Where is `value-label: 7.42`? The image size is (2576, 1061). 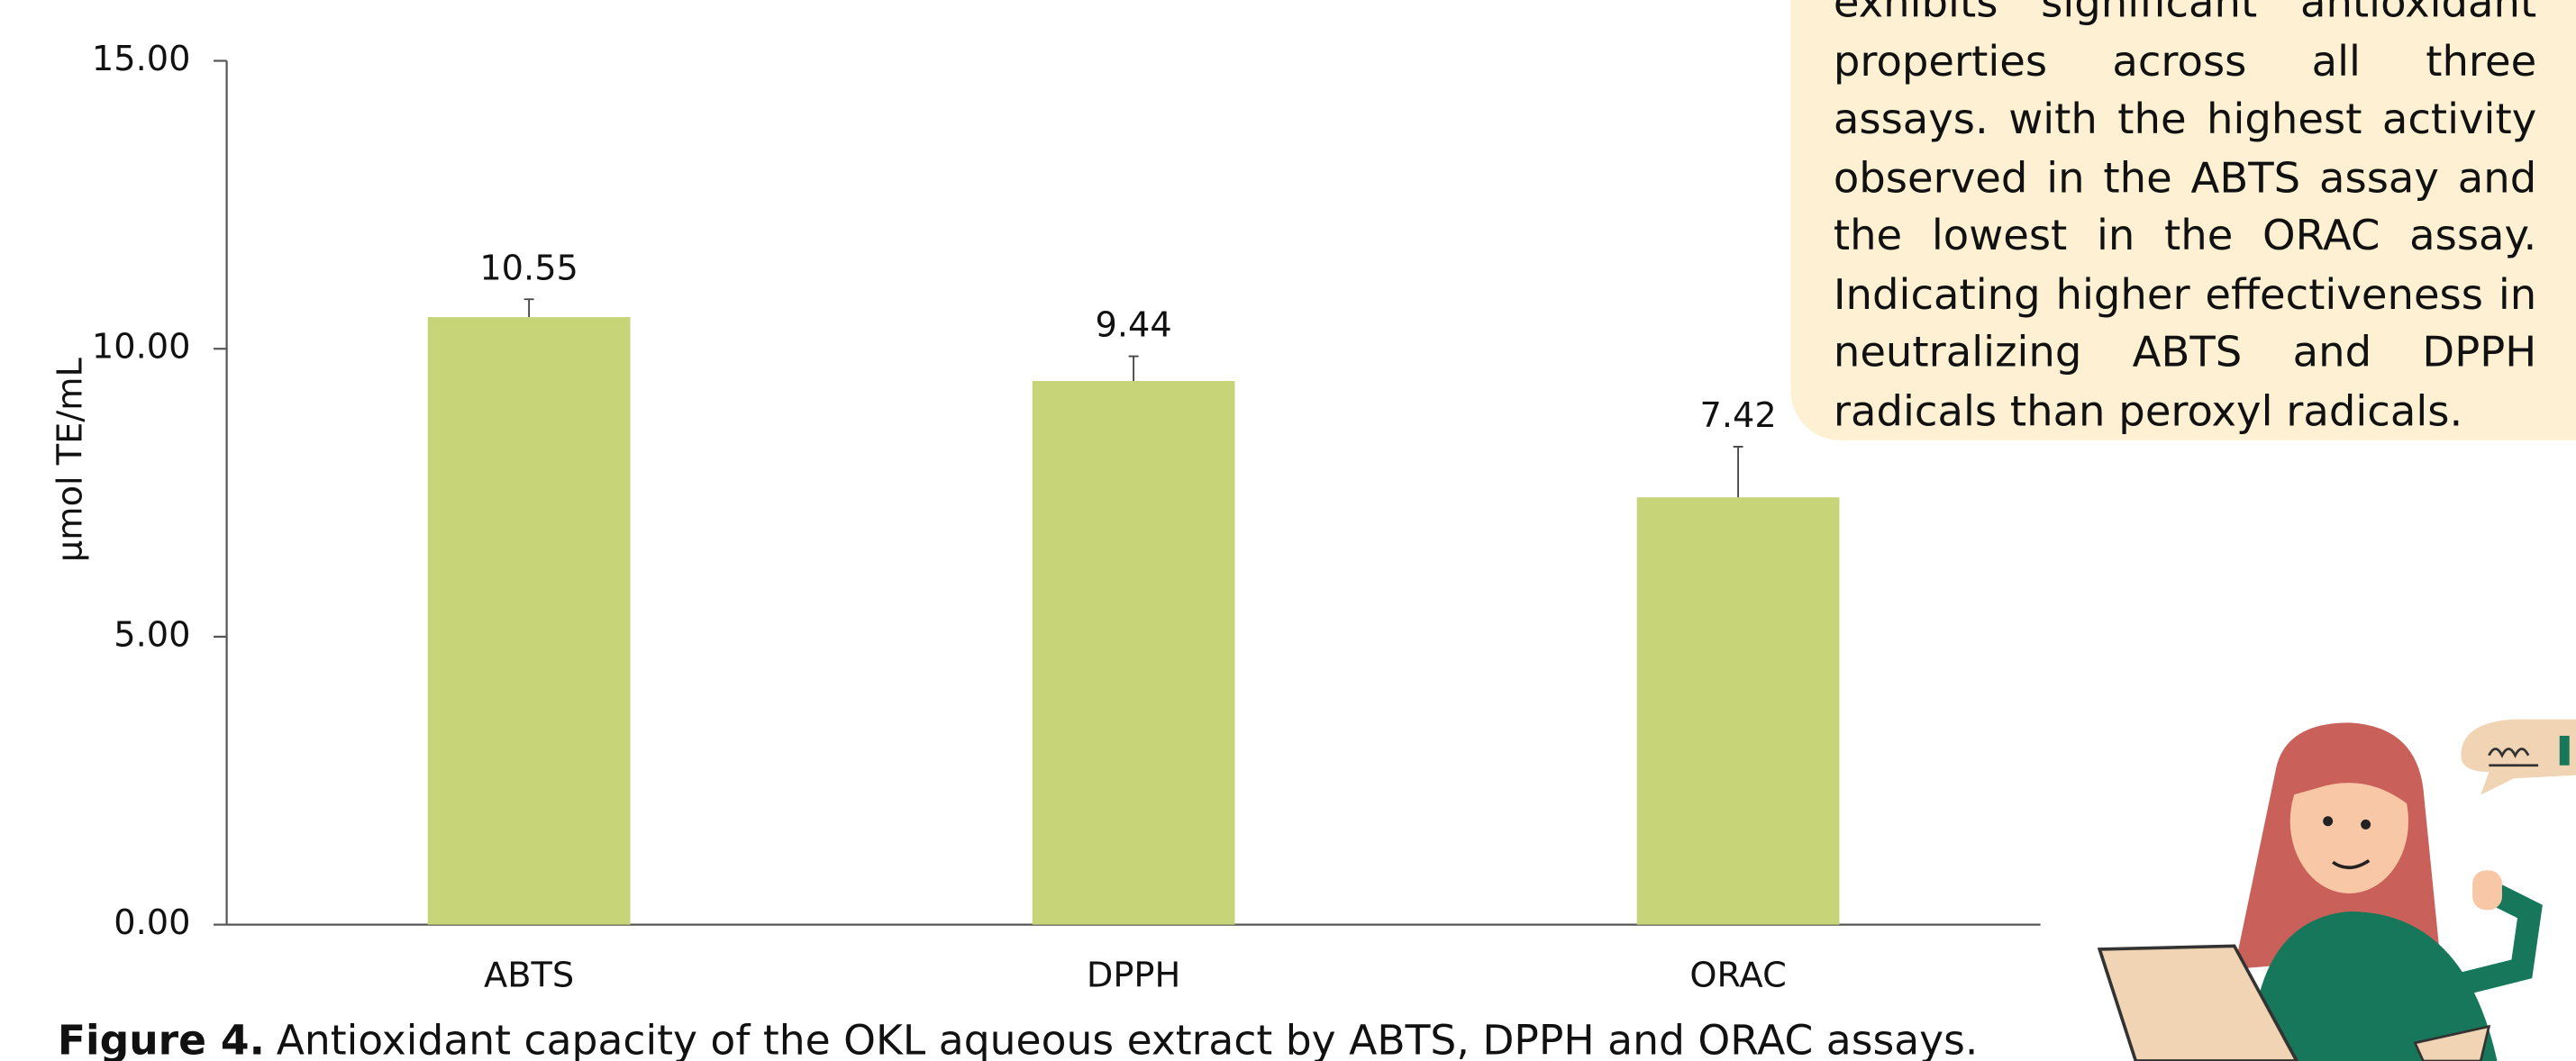
value-label: 7.42 is located at coordinates (1737, 416).